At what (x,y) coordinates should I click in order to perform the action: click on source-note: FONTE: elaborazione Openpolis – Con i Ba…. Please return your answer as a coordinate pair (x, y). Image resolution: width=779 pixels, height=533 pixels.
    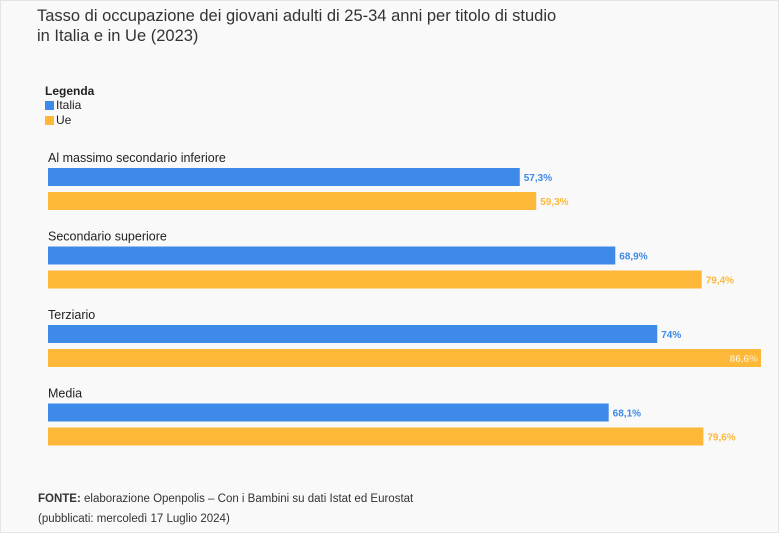
    Looking at the image, I should click on (225, 509).